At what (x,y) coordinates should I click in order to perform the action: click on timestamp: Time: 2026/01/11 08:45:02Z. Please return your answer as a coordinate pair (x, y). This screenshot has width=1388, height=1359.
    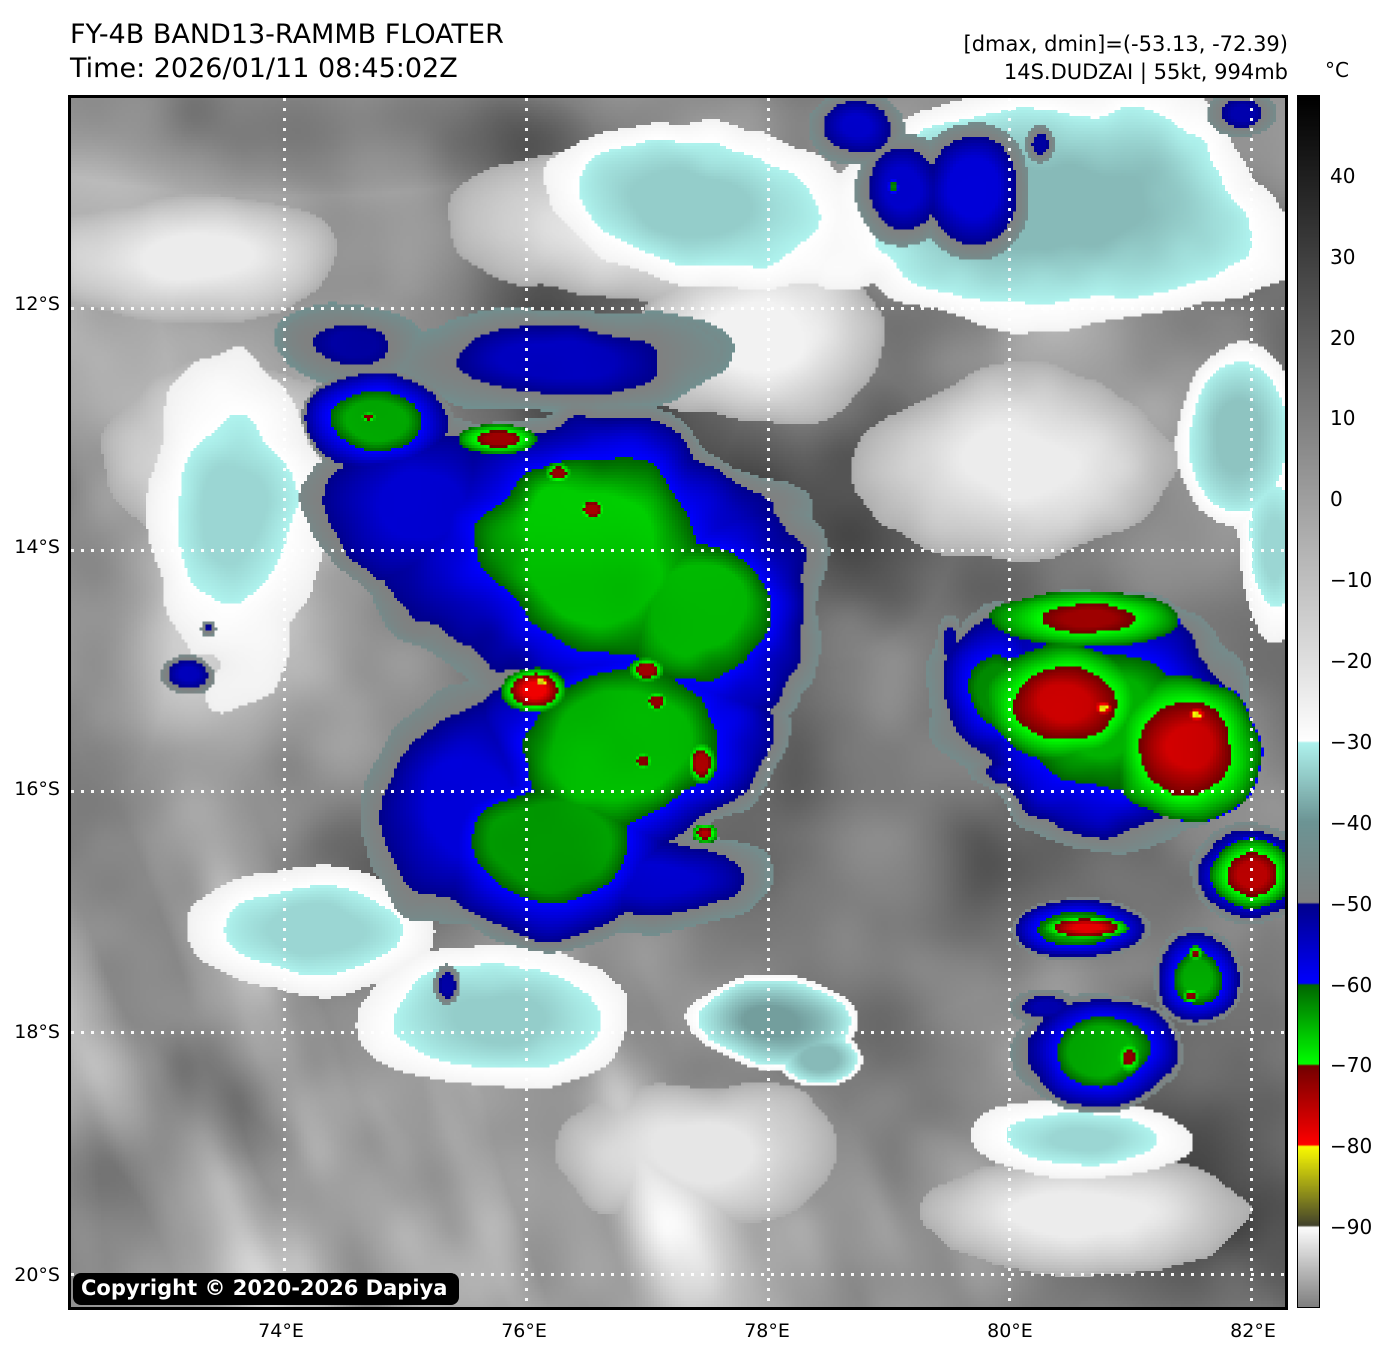
    Looking at the image, I should click on (264, 68).